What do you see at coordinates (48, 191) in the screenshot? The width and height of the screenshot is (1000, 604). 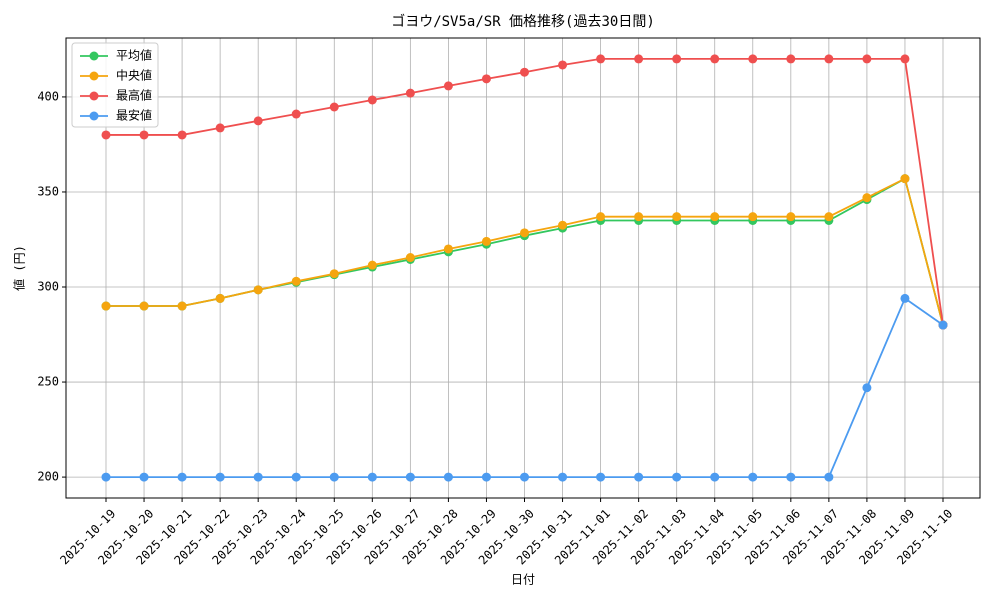 I see `y-tick-label: 350` at bounding box center [48, 191].